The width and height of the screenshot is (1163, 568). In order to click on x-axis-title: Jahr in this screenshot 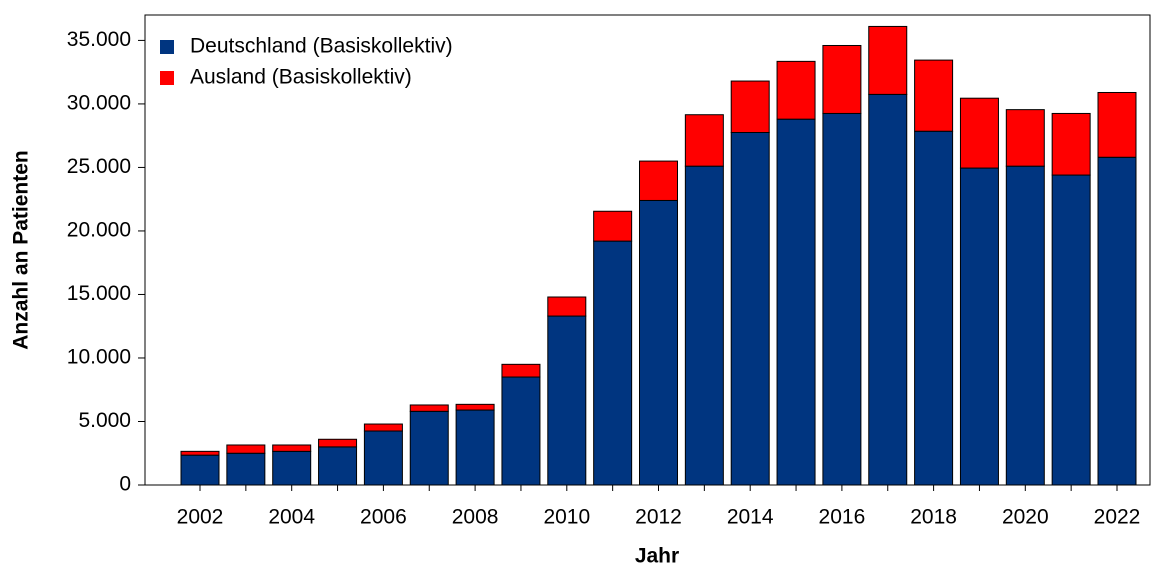, I will do `click(657, 556)`.